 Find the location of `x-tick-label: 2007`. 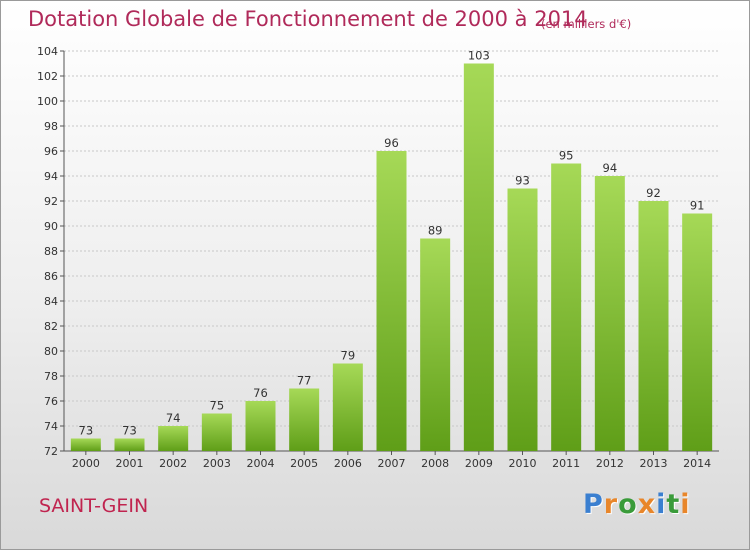

x-tick-label: 2007 is located at coordinates (392, 463).